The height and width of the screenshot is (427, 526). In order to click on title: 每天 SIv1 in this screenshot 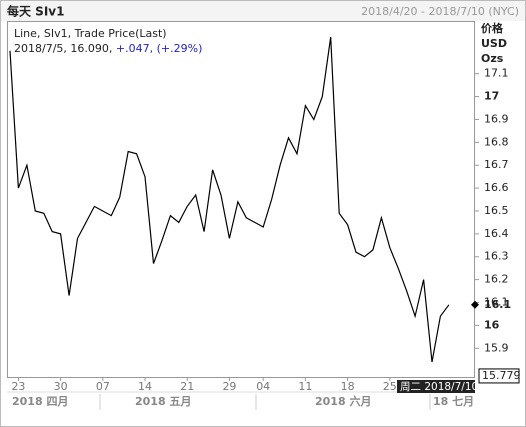, I will do `click(35, 11)`.